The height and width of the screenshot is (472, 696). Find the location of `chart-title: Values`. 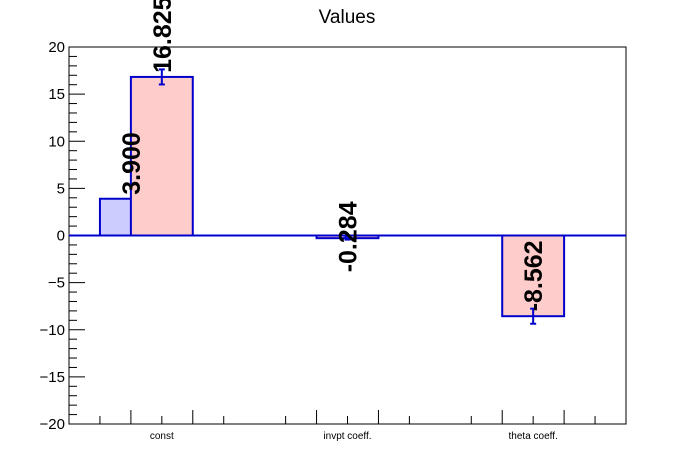

chart-title: Values is located at coordinates (347, 17).